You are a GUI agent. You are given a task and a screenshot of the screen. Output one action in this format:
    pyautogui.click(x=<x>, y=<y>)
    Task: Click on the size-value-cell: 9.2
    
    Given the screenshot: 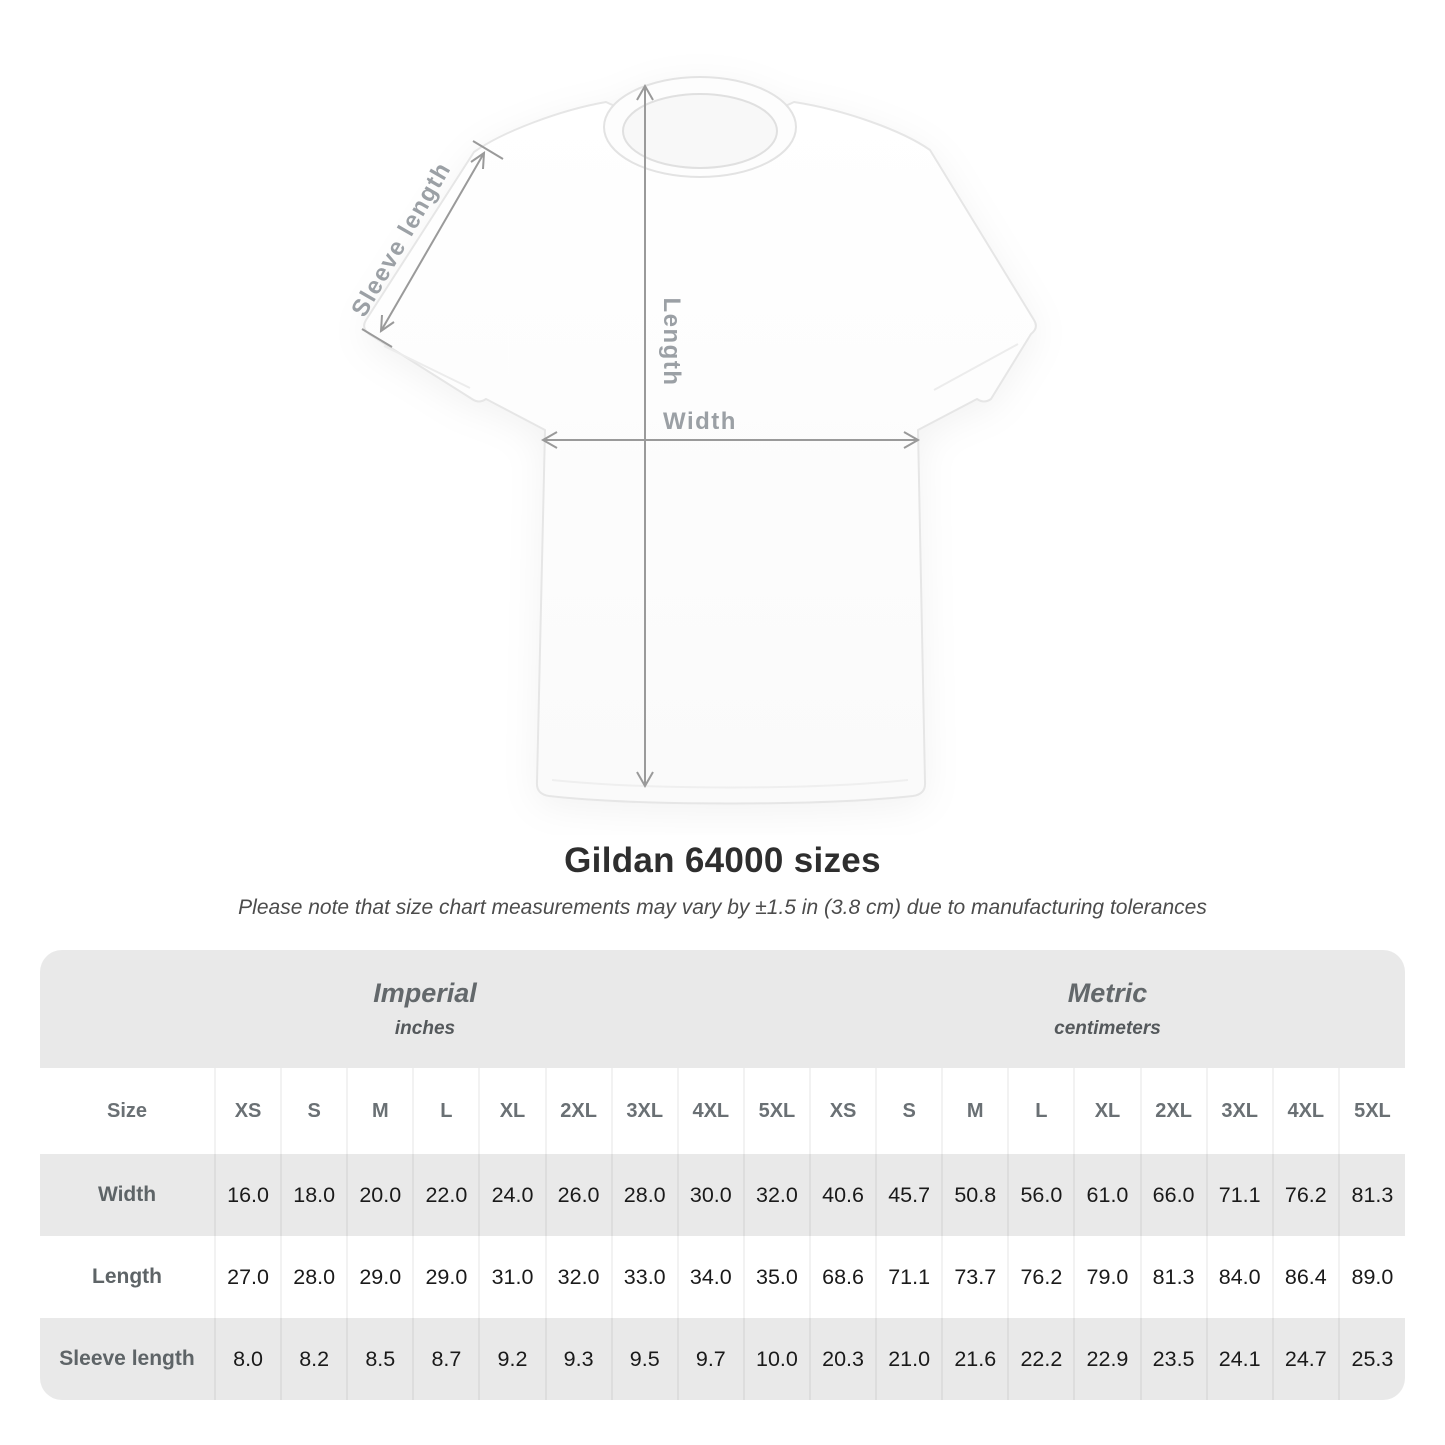 What is the action you would take?
    pyautogui.click(x=512, y=1359)
    